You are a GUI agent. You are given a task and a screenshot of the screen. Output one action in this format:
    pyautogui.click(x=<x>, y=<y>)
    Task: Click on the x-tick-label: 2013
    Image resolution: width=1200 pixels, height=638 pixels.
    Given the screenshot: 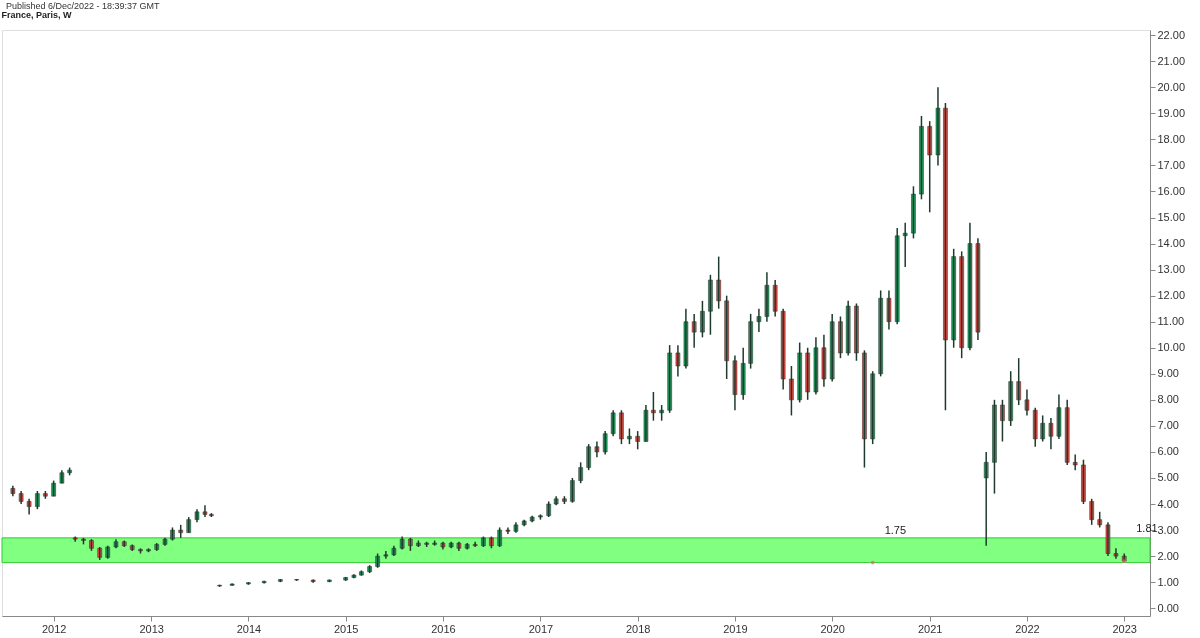 What is the action you would take?
    pyautogui.click(x=151, y=628)
    